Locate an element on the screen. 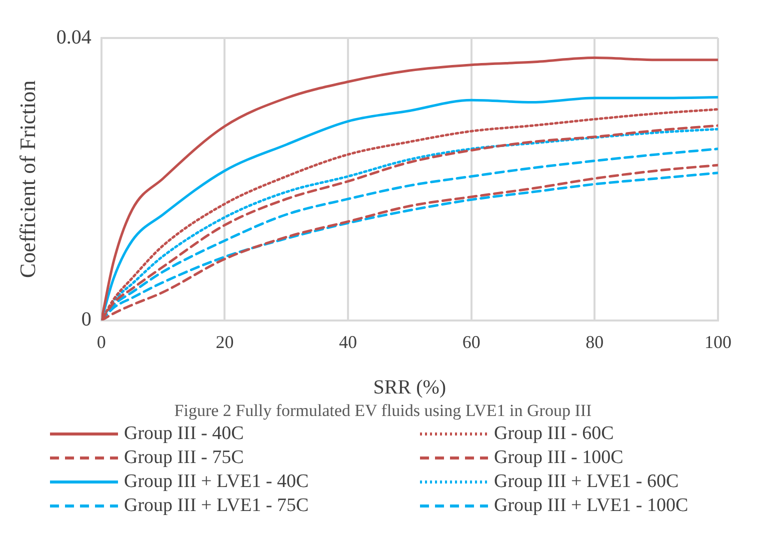 The height and width of the screenshot is (546, 766). x-tick-label: 60 is located at coordinates (471, 342).